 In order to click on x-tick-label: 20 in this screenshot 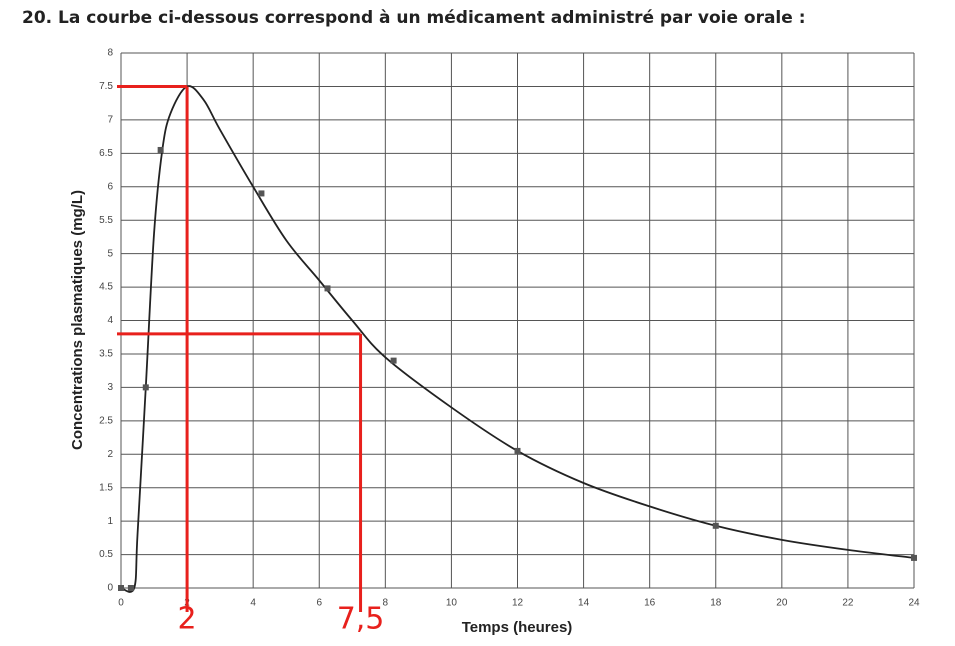, I will do `click(782, 603)`.